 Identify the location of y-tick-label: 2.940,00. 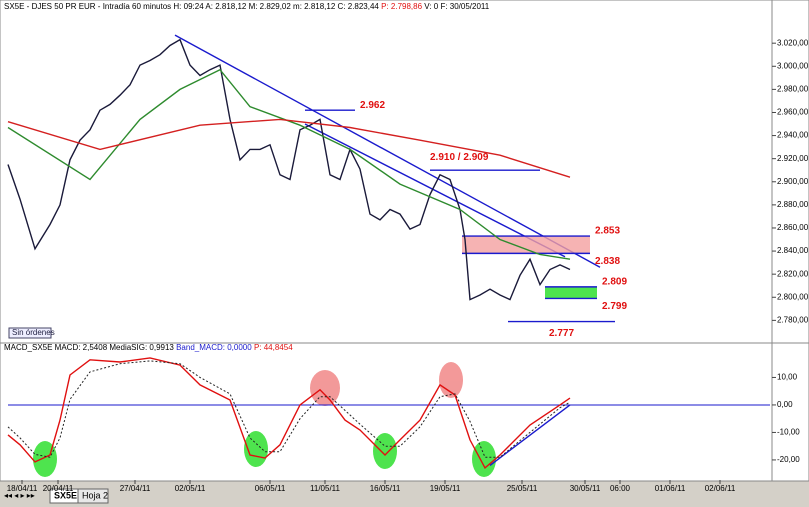
(793, 135).